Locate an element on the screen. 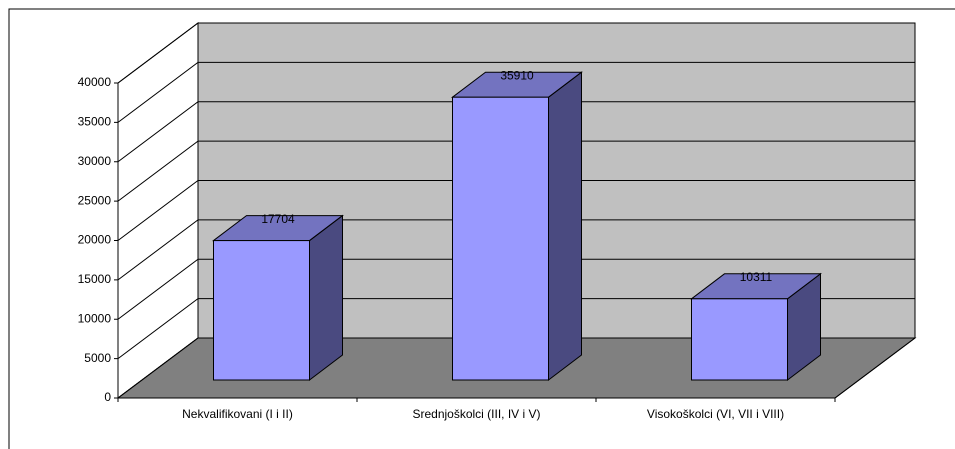  y-tick-label: 5000 is located at coordinates (97, 358).